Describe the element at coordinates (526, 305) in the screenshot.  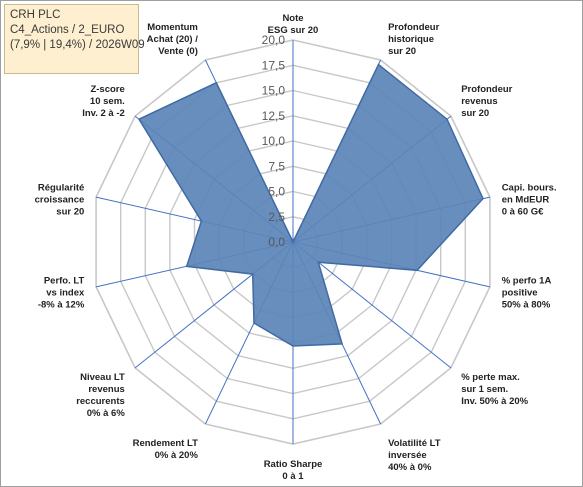
I see `axis-label-line: 50% à 80%` at that location.